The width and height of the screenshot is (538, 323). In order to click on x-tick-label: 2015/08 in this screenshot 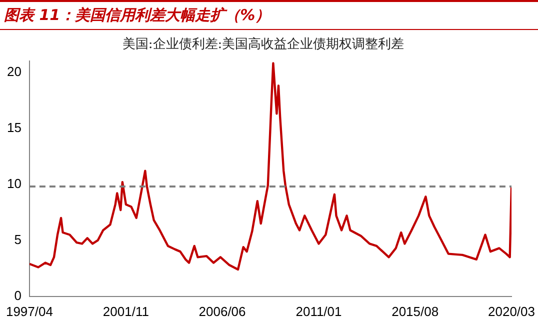, I will do `click(415, 311)`.